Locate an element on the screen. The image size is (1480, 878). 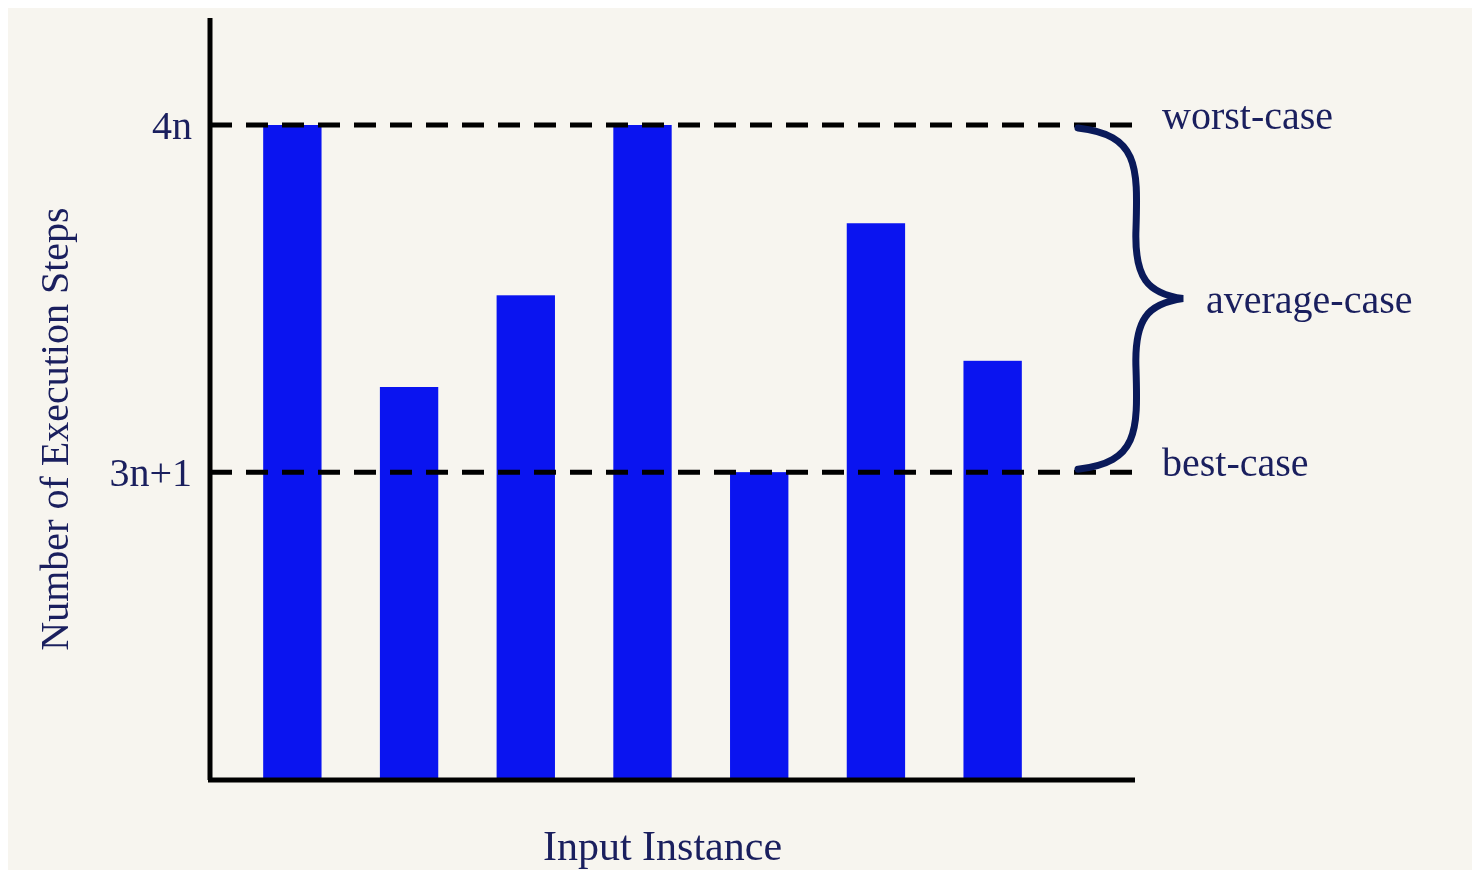
ref-line-label: 3n+1 is located at coordinates (150, 473).